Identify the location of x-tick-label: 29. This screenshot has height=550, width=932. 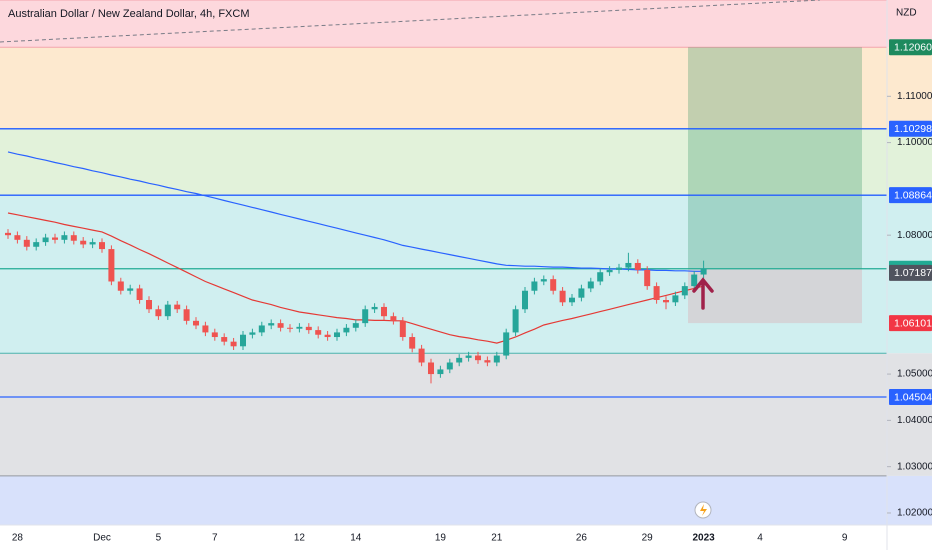
(648, 538).